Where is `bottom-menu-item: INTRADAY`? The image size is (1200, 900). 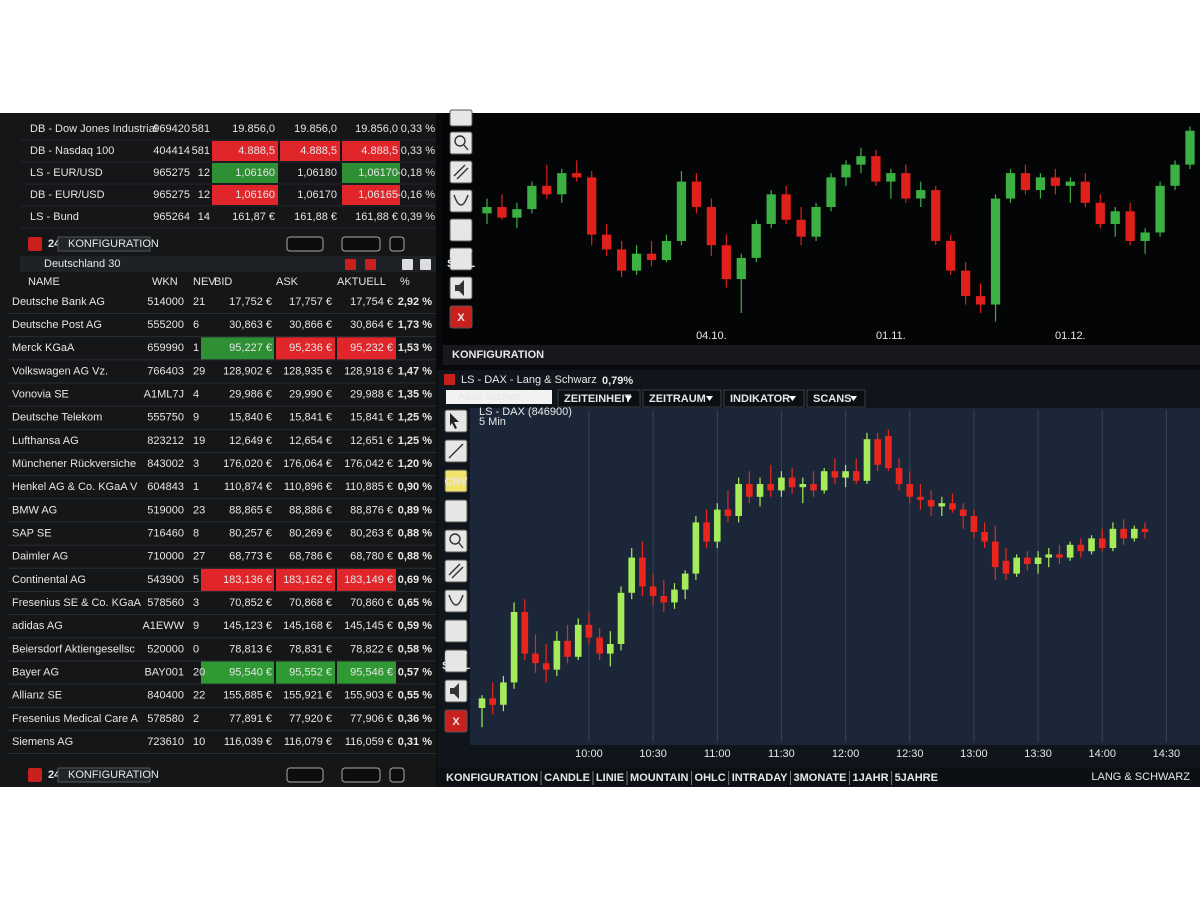
bottom-menu-item: INTRADAY is located at coordinates (760, 778).